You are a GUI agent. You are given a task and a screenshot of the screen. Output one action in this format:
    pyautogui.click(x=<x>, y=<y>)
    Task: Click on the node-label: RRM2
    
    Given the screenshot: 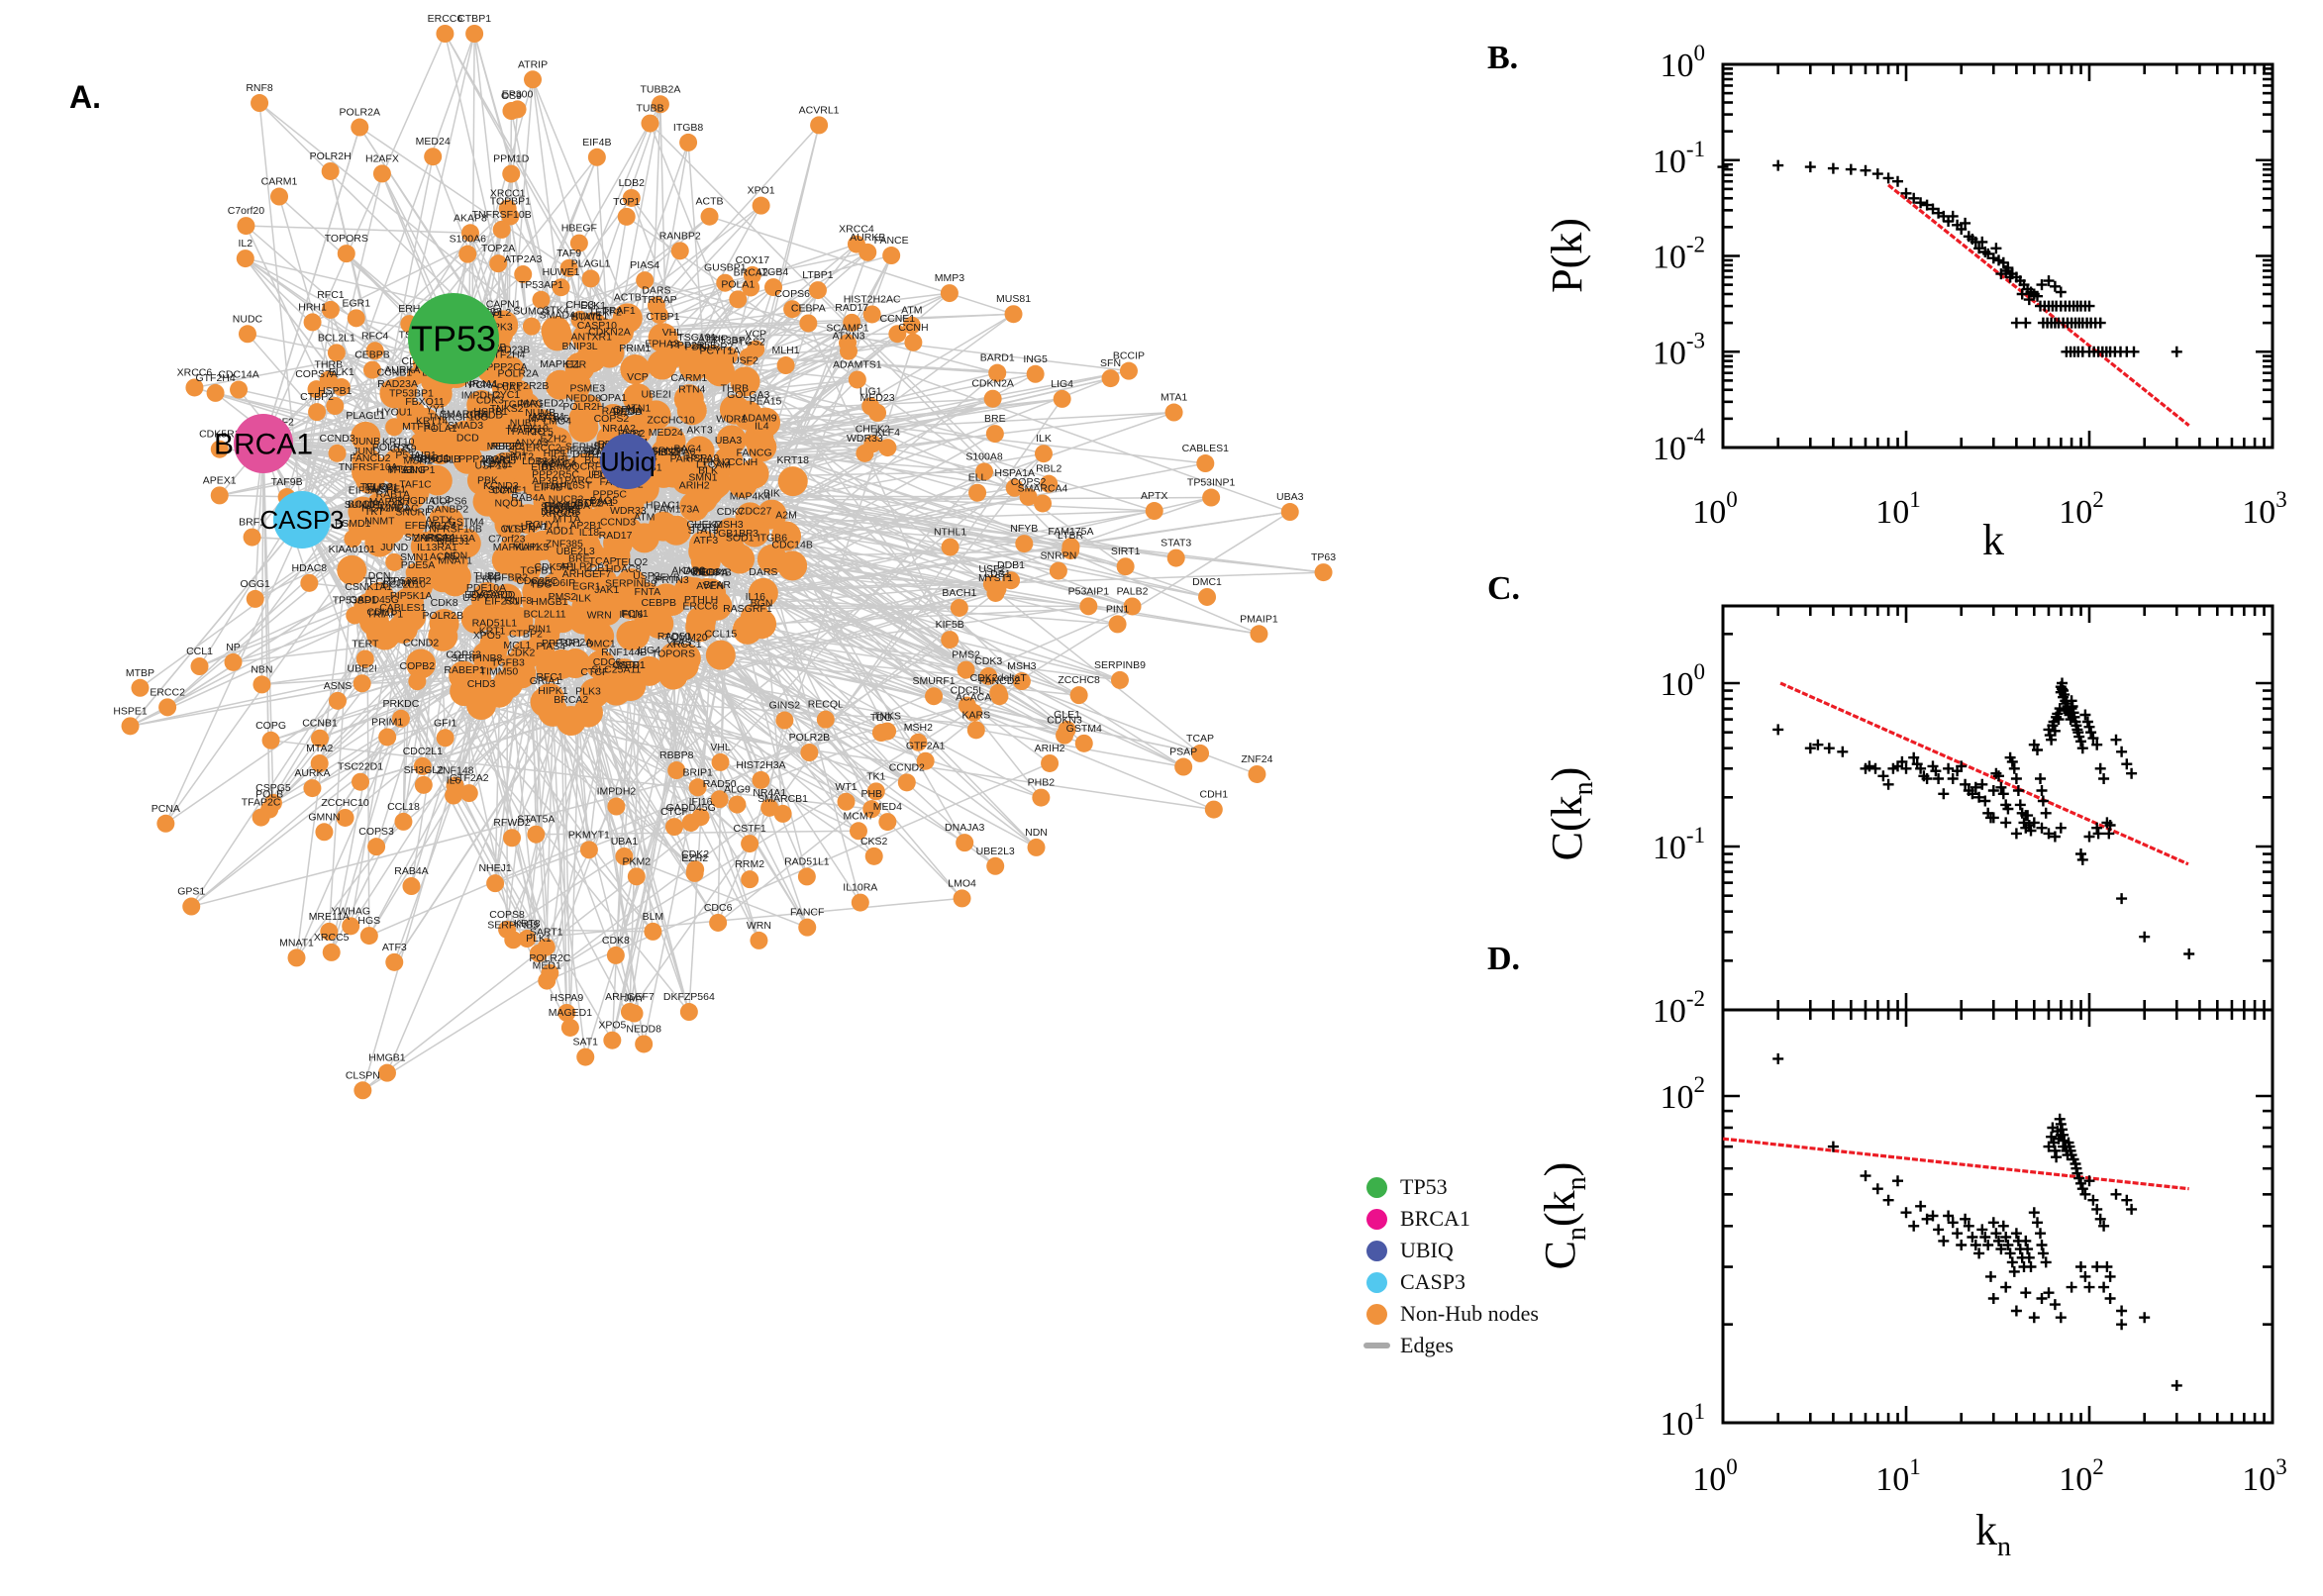 What is the action you would take?
    pyautogui.click(x=556, y=467)
    